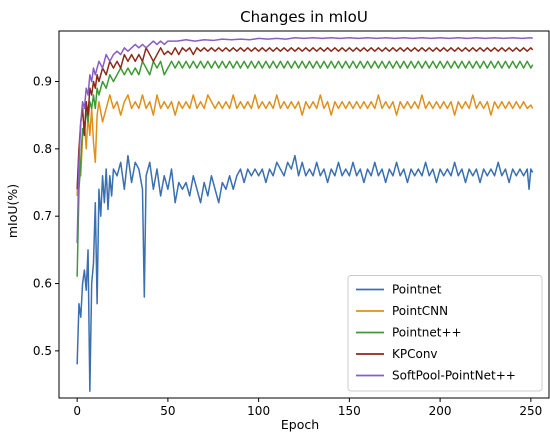  What do you see at coordinates (42, 351) in the screenshot?
I see `y-tick-label: 0.5` at bounding box center [42, 351].